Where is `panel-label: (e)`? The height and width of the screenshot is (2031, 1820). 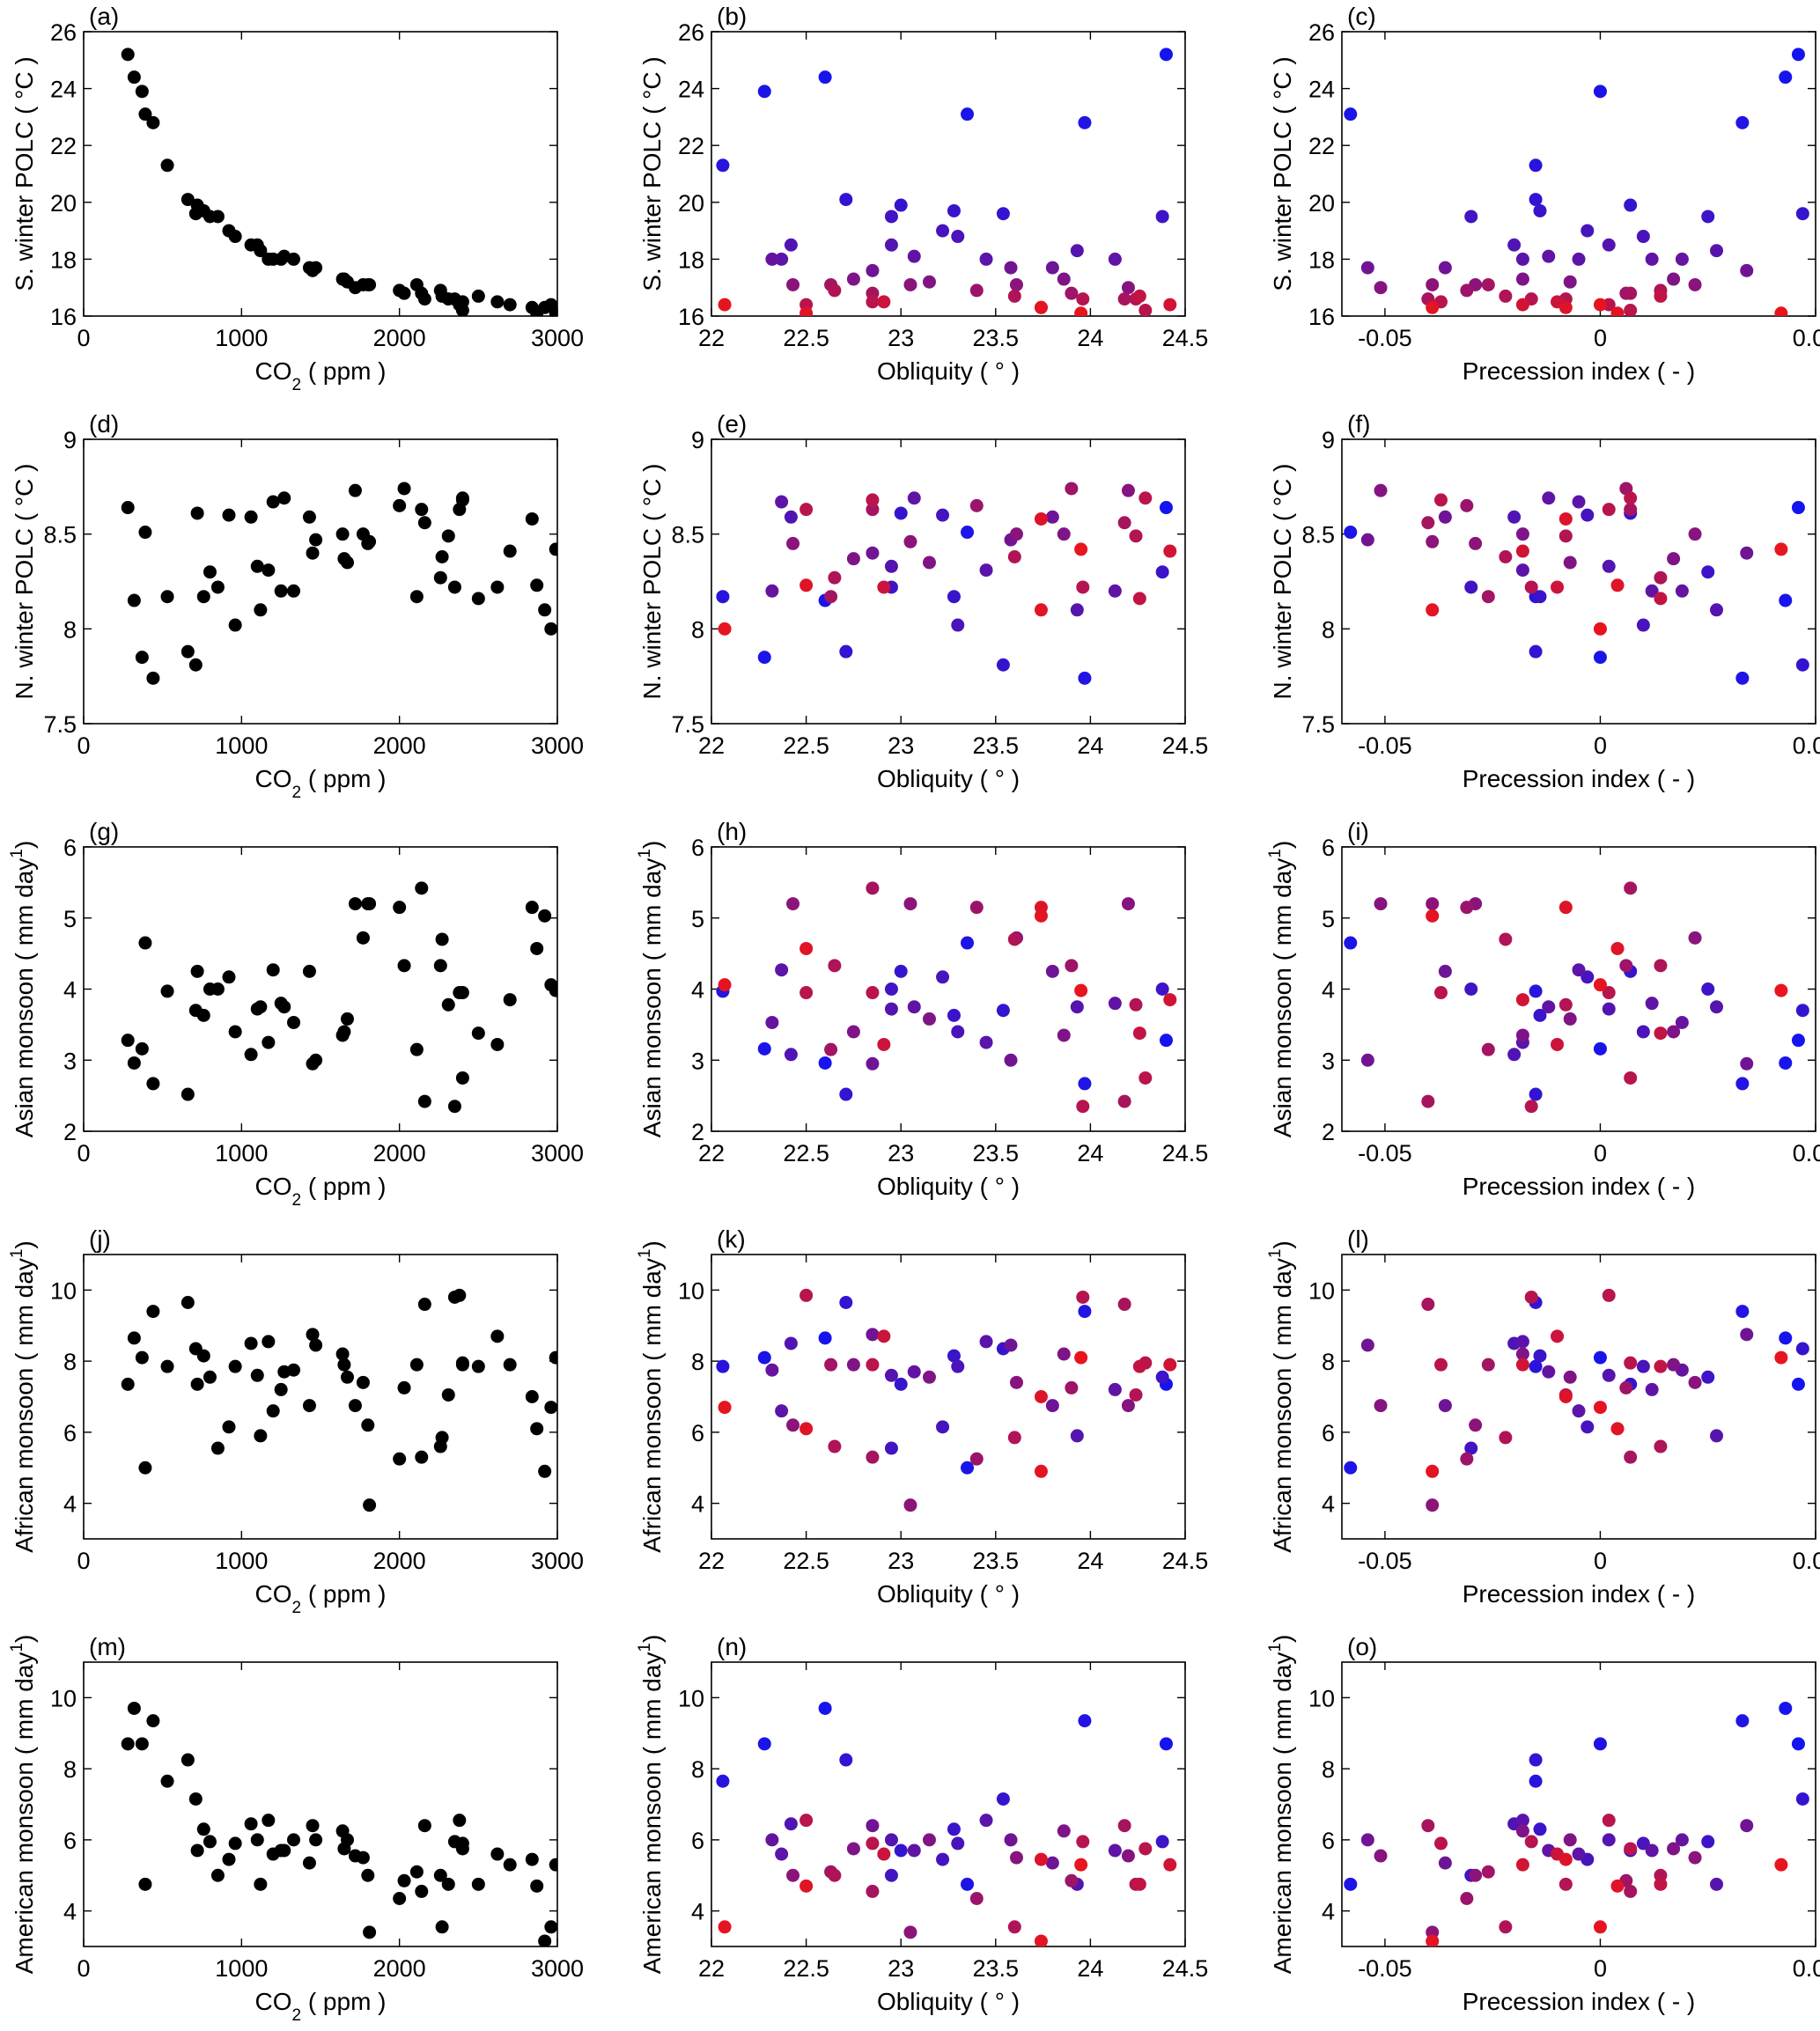 panel-label: (e) is located at coordinates (732, 424).